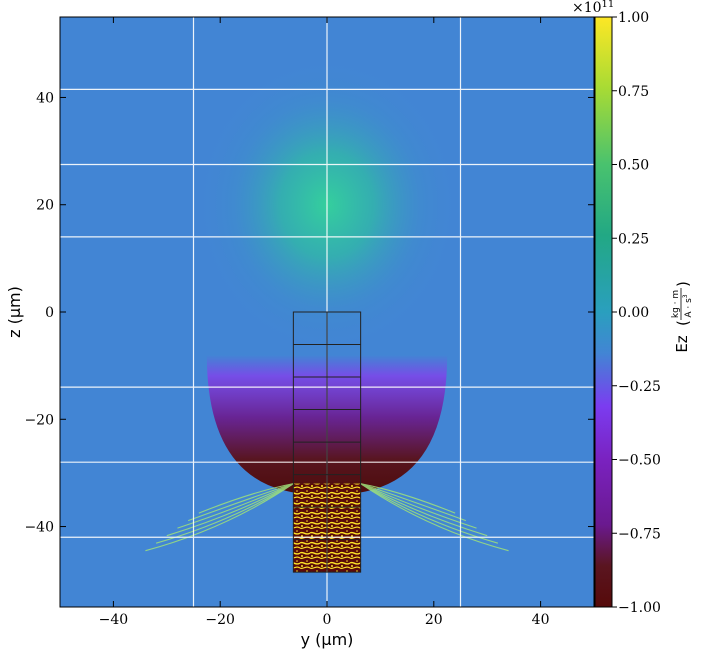  What do you see at coordinates (541, 620) in the screenshot?
I see `x-tick-label: 40` at bounding box center [541, 620].